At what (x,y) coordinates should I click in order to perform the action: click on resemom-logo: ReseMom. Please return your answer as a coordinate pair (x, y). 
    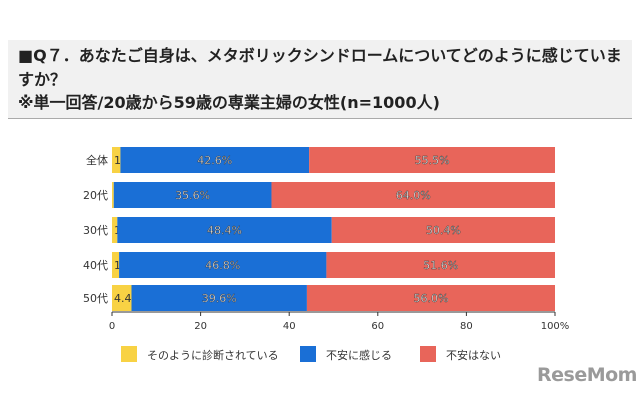
    Looking at the image, I should click on (587, 375).